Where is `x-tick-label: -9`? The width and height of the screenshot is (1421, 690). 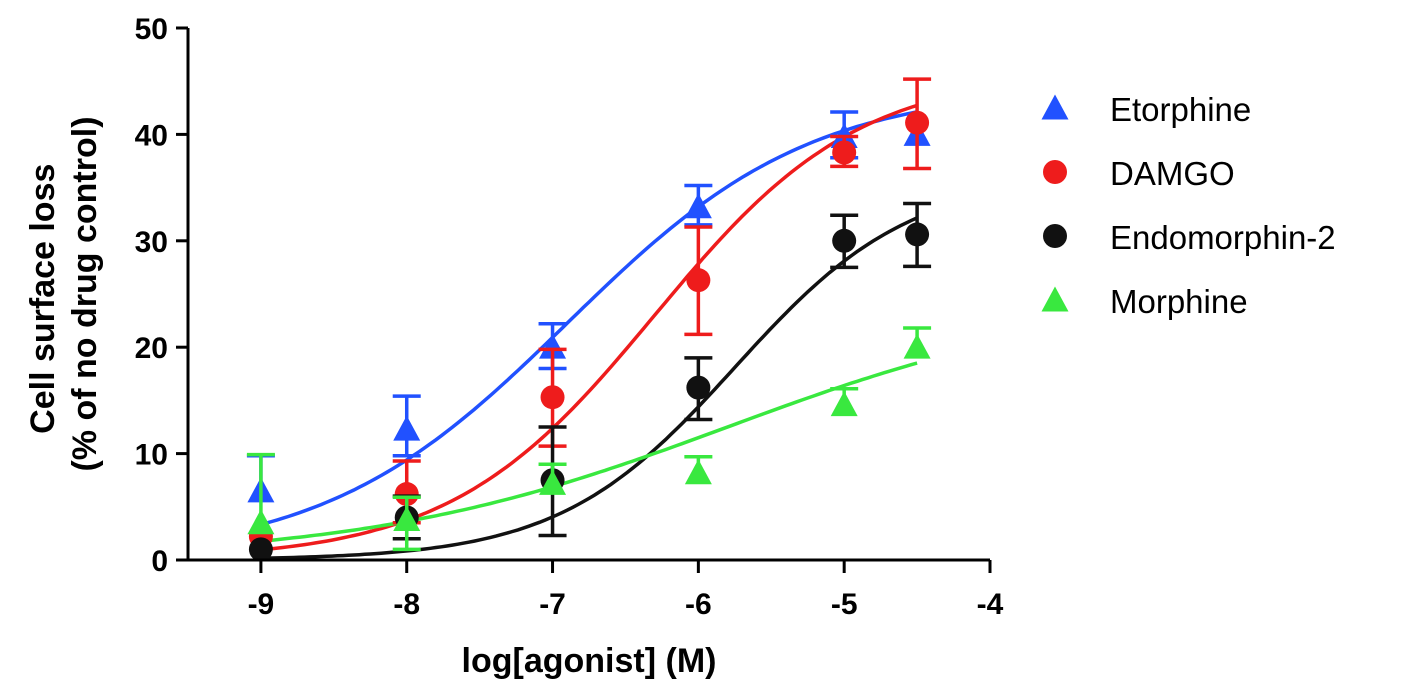 x-tick-label: -9 is located at coordinates (261, 604).